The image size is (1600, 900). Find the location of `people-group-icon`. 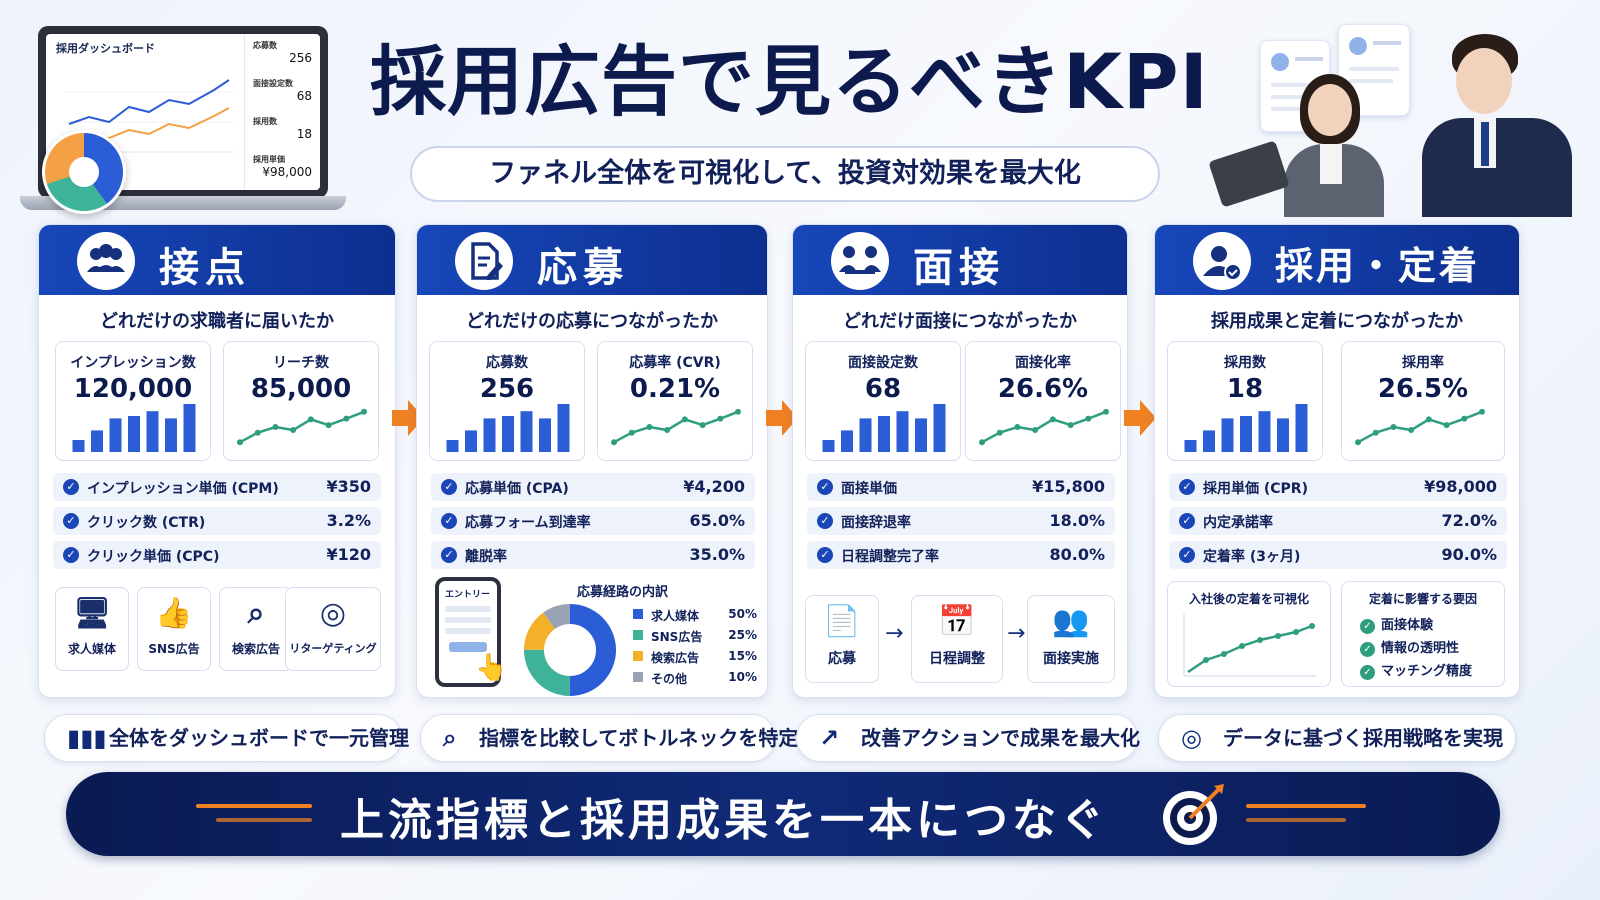

people-group-icon is located at coordinates (106, 261).